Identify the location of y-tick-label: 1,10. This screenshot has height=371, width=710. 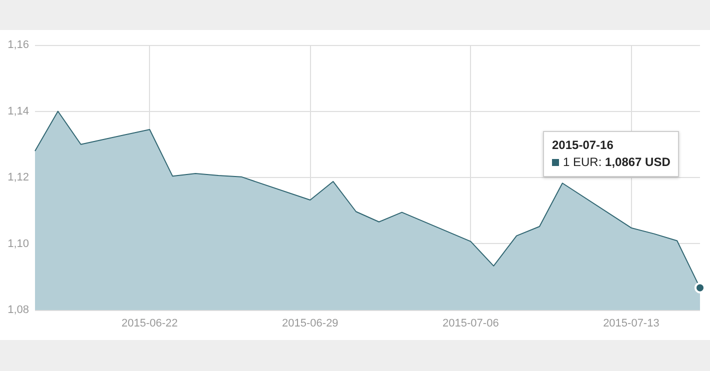
(18, 244).